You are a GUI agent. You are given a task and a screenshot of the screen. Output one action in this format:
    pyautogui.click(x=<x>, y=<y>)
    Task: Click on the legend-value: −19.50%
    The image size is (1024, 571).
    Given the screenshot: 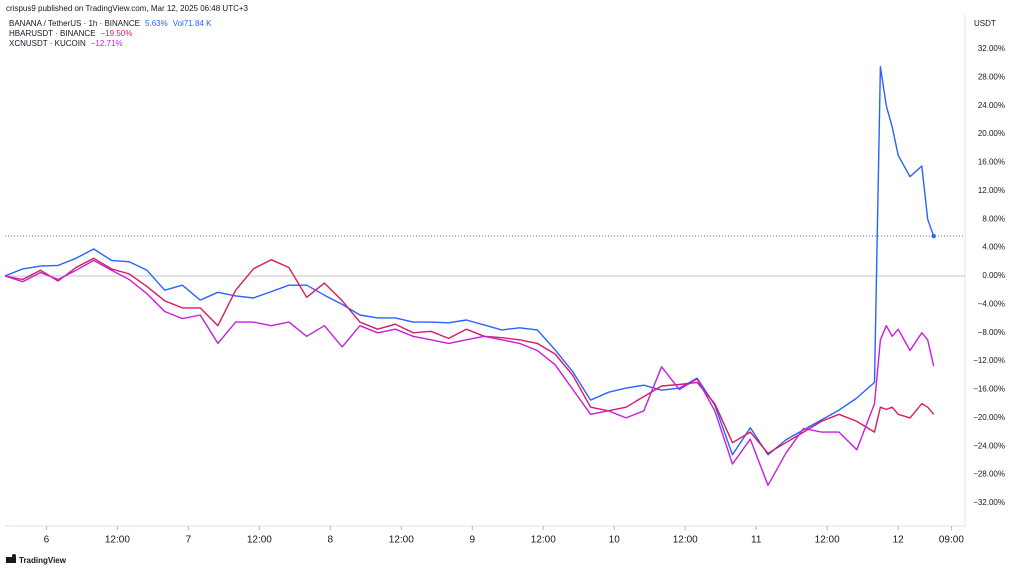 What is the action you would take?
    pyautogui.click(x=117, y=33)
    